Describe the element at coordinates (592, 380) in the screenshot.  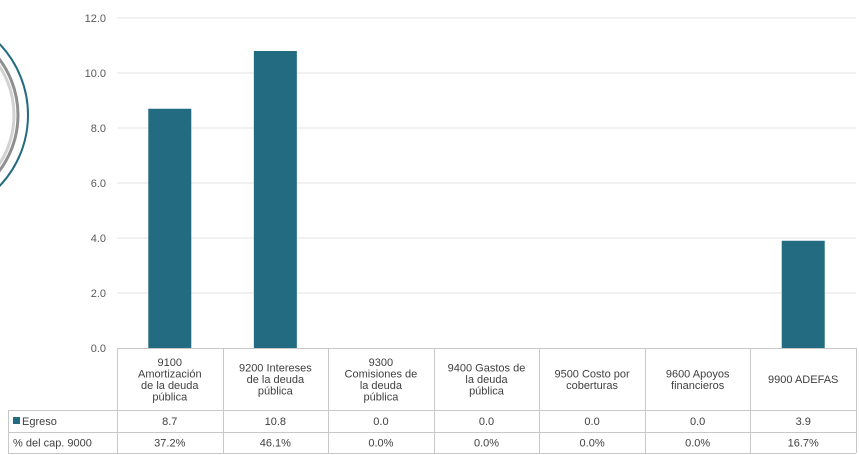
I see `category-label: 9500 Costo por coberturas` at that location.